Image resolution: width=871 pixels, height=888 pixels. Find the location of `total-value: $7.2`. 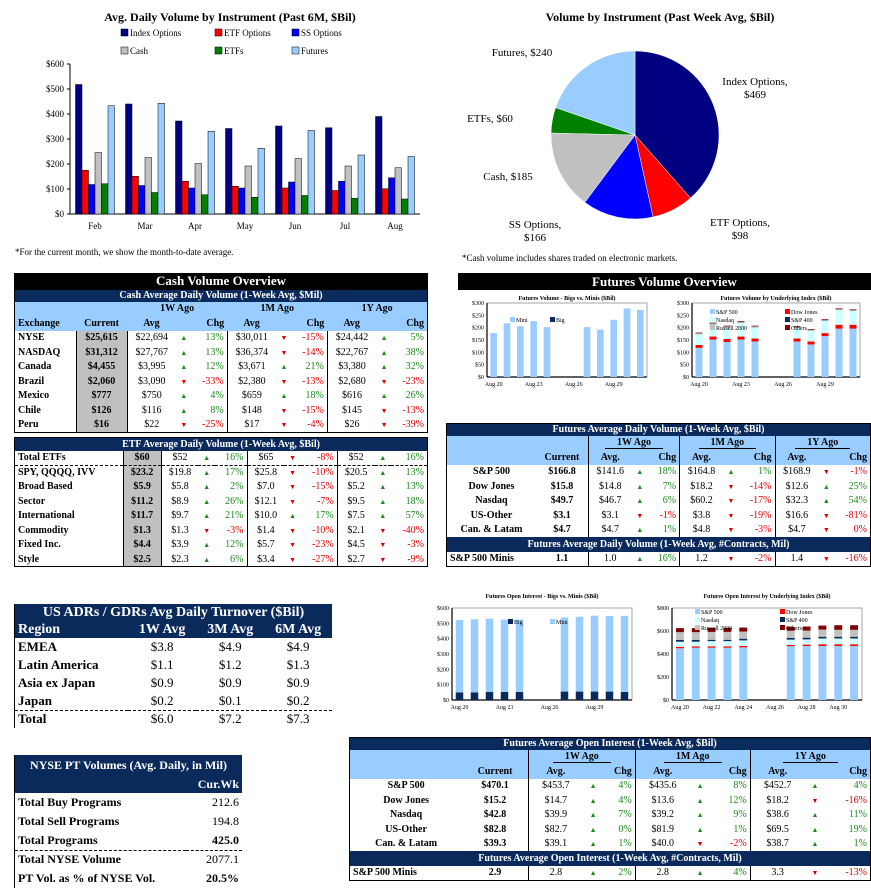

total-value: $7.2 is located at coordinates (230, 718).